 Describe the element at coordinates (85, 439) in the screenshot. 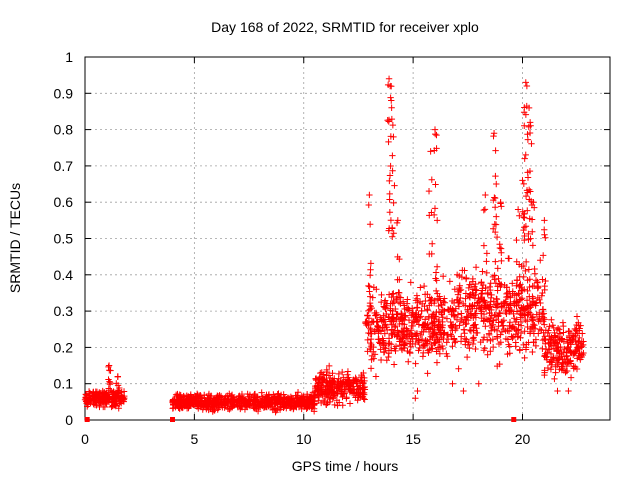

I see `x-tick-label: 0` at that location.